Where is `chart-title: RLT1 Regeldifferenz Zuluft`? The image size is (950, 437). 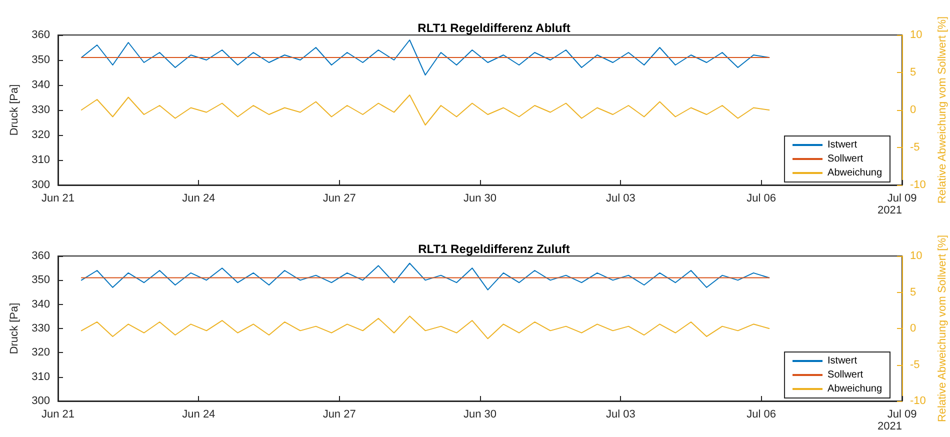 chart-title: RLT1 Regeldifferenz Zuluft is located at coordinates (494, 249).